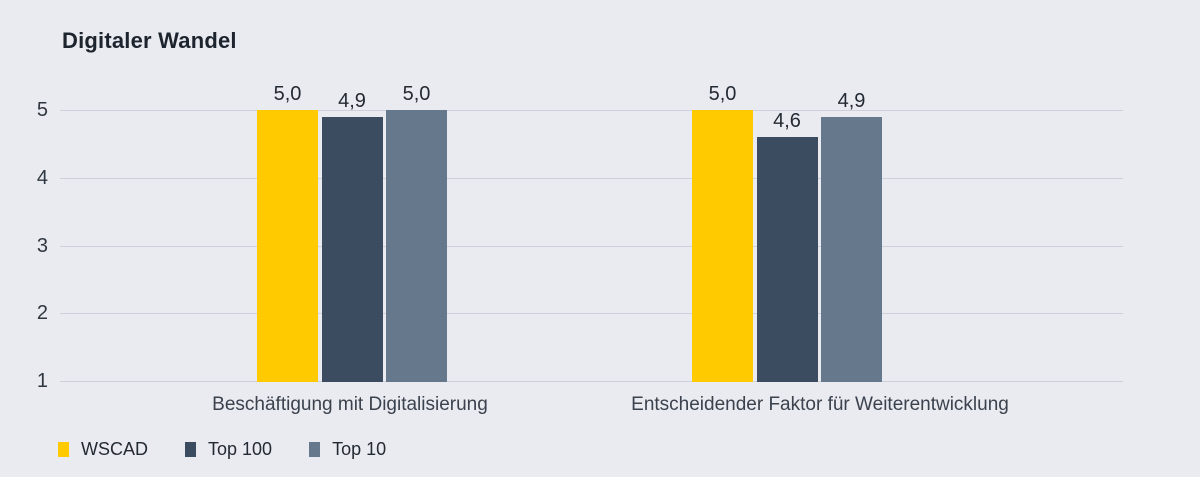 The image size is (1200, 477). What do you see at coordinates (851, 100) in the screenshot?
I see `value-label-top-10-entscheidender-faktor-f-r-weiterentwicklung: 4,9` at bounding box center [851, 100].